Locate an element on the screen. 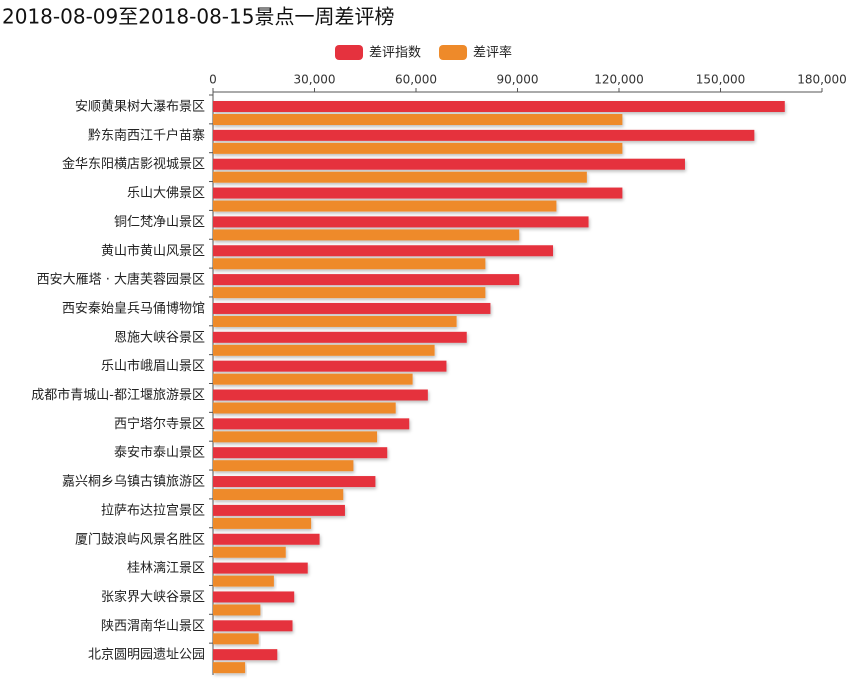 The width and height of the screenshot is (866, 682). x-tick-label: 90,000 is located at coordinates (518, 80).